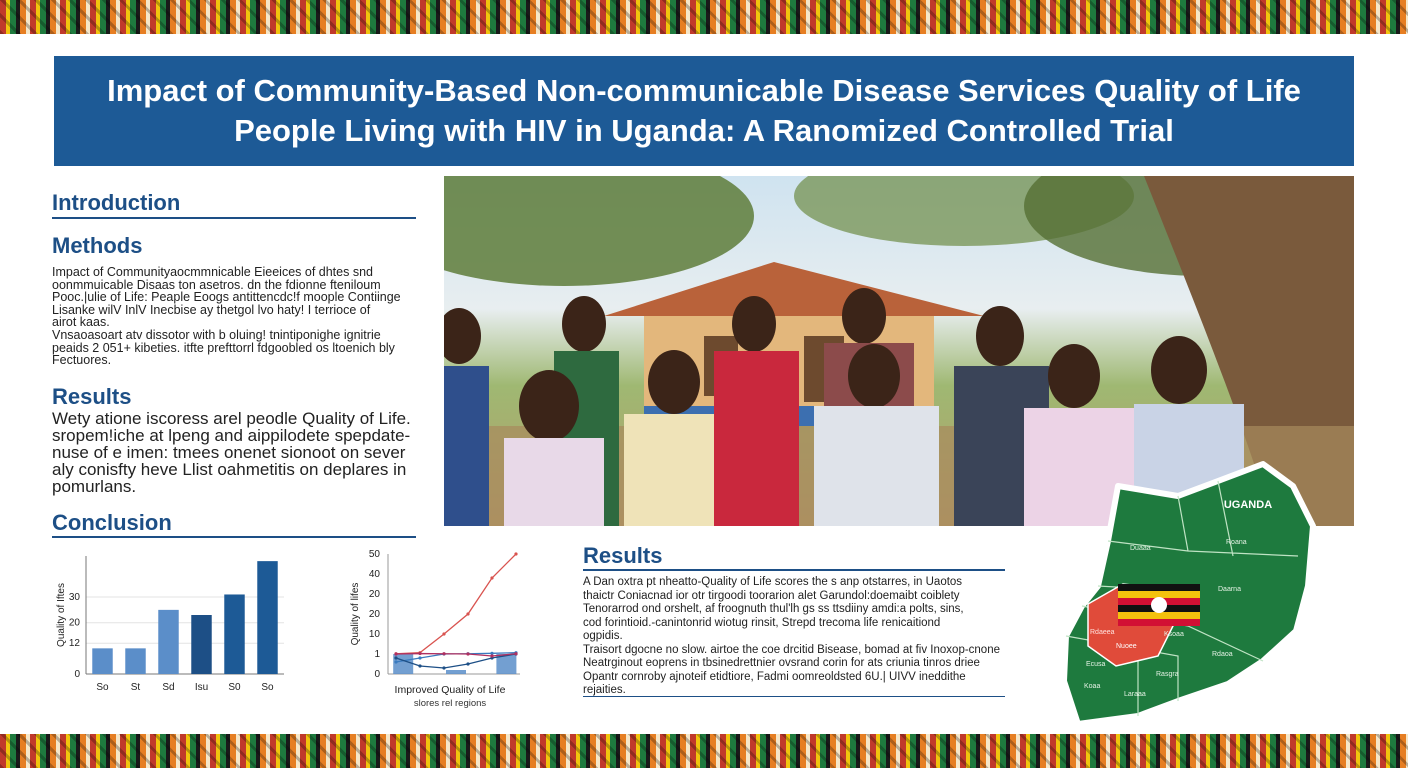 The height and width of the screenshot is (768, 1408). Describe the element at coordinates (1248, 505) in the screenshot. I see `uganda-map-title: UGANDA` at that location.